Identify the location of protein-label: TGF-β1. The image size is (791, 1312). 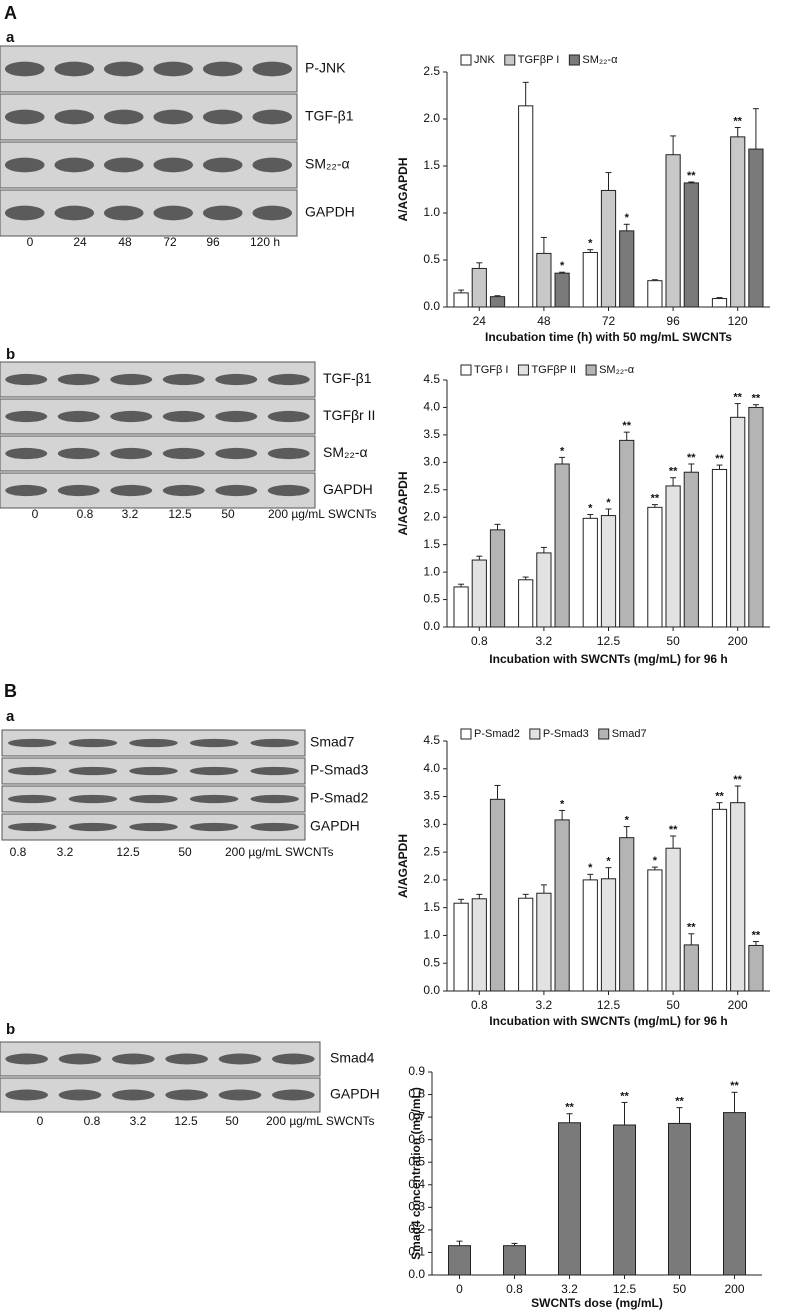
(329, 116).